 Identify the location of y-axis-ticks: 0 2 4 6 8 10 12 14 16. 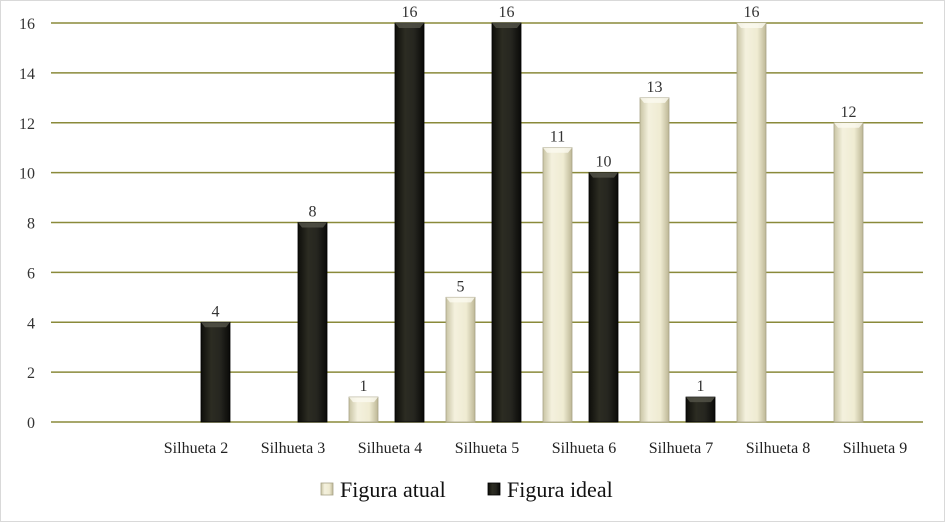
(27, 224).